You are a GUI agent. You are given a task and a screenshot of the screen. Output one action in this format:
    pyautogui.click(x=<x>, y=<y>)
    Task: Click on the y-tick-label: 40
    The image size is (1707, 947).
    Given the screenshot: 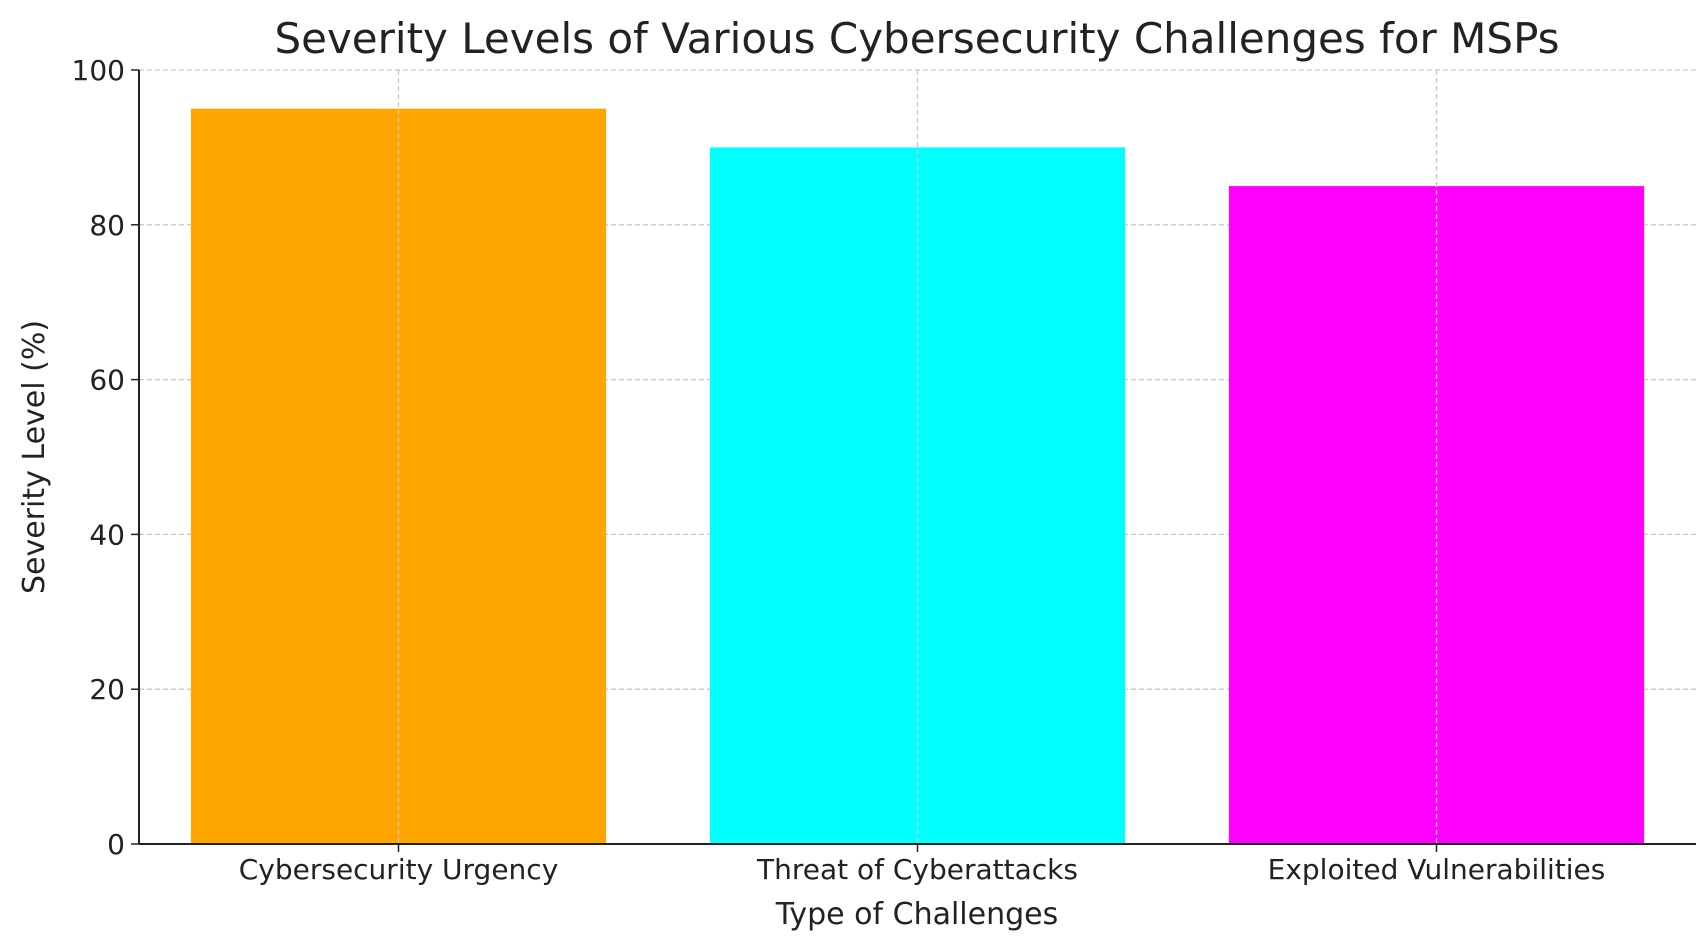 What is the action you would take?
    pyautogui.click(x=107, y=534)
    